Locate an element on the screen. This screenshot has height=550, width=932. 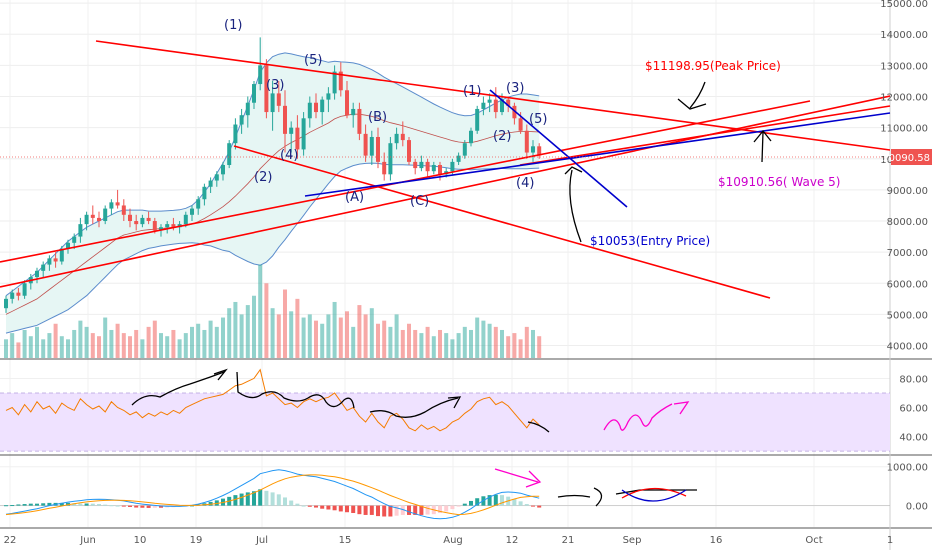
price-tick-label: 6000.00 is located at coordinates (907, 284).